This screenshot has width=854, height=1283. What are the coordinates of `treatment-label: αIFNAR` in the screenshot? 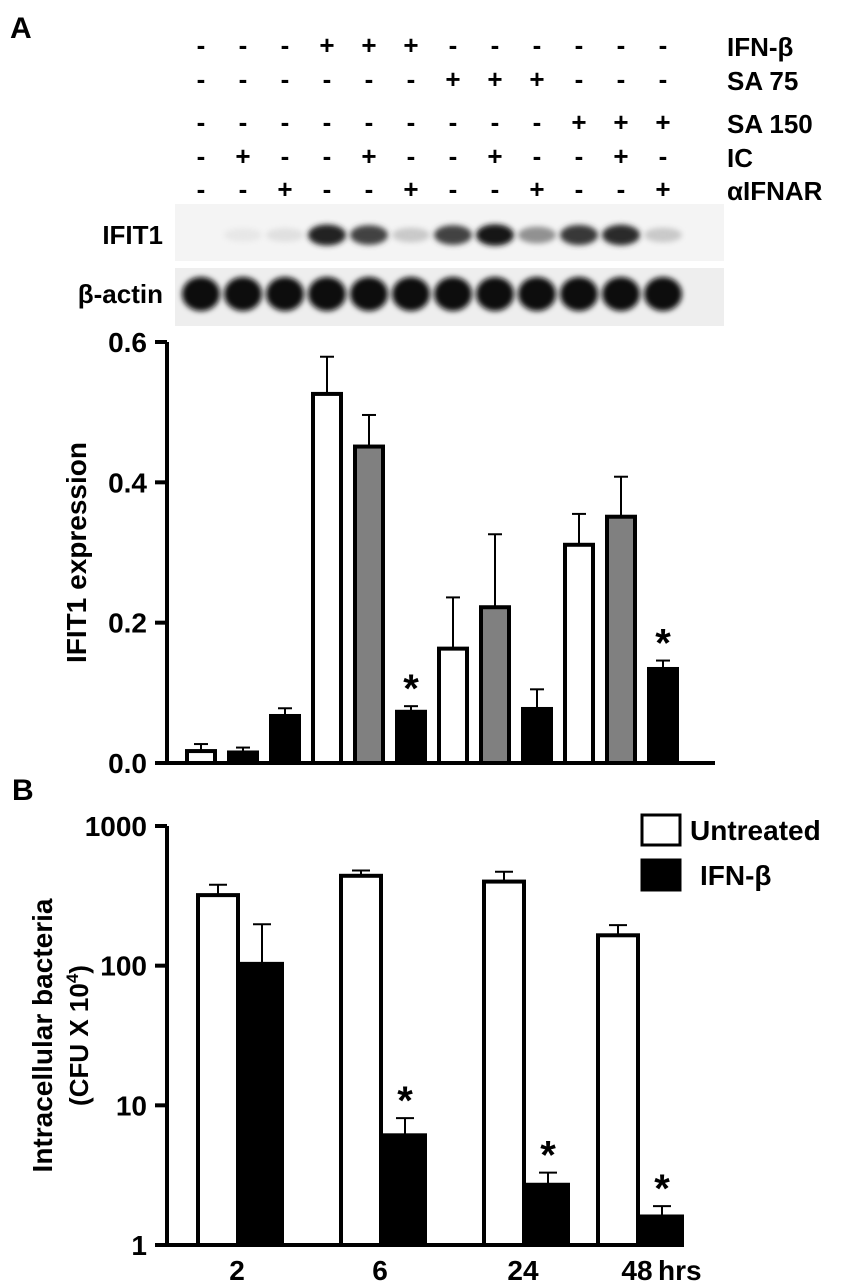 It's located at (775, 191).